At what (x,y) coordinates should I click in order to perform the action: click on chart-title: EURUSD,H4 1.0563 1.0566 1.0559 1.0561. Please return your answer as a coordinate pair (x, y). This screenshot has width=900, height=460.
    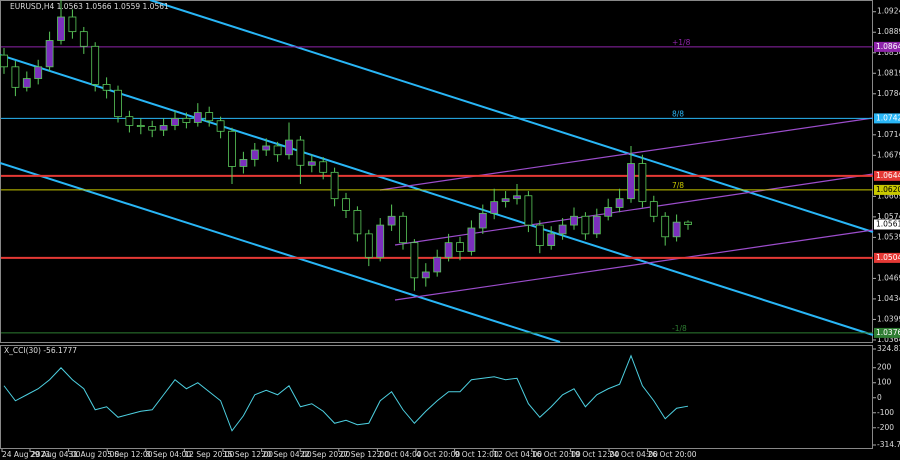
    Looking at the image, I should click on (89, 6).